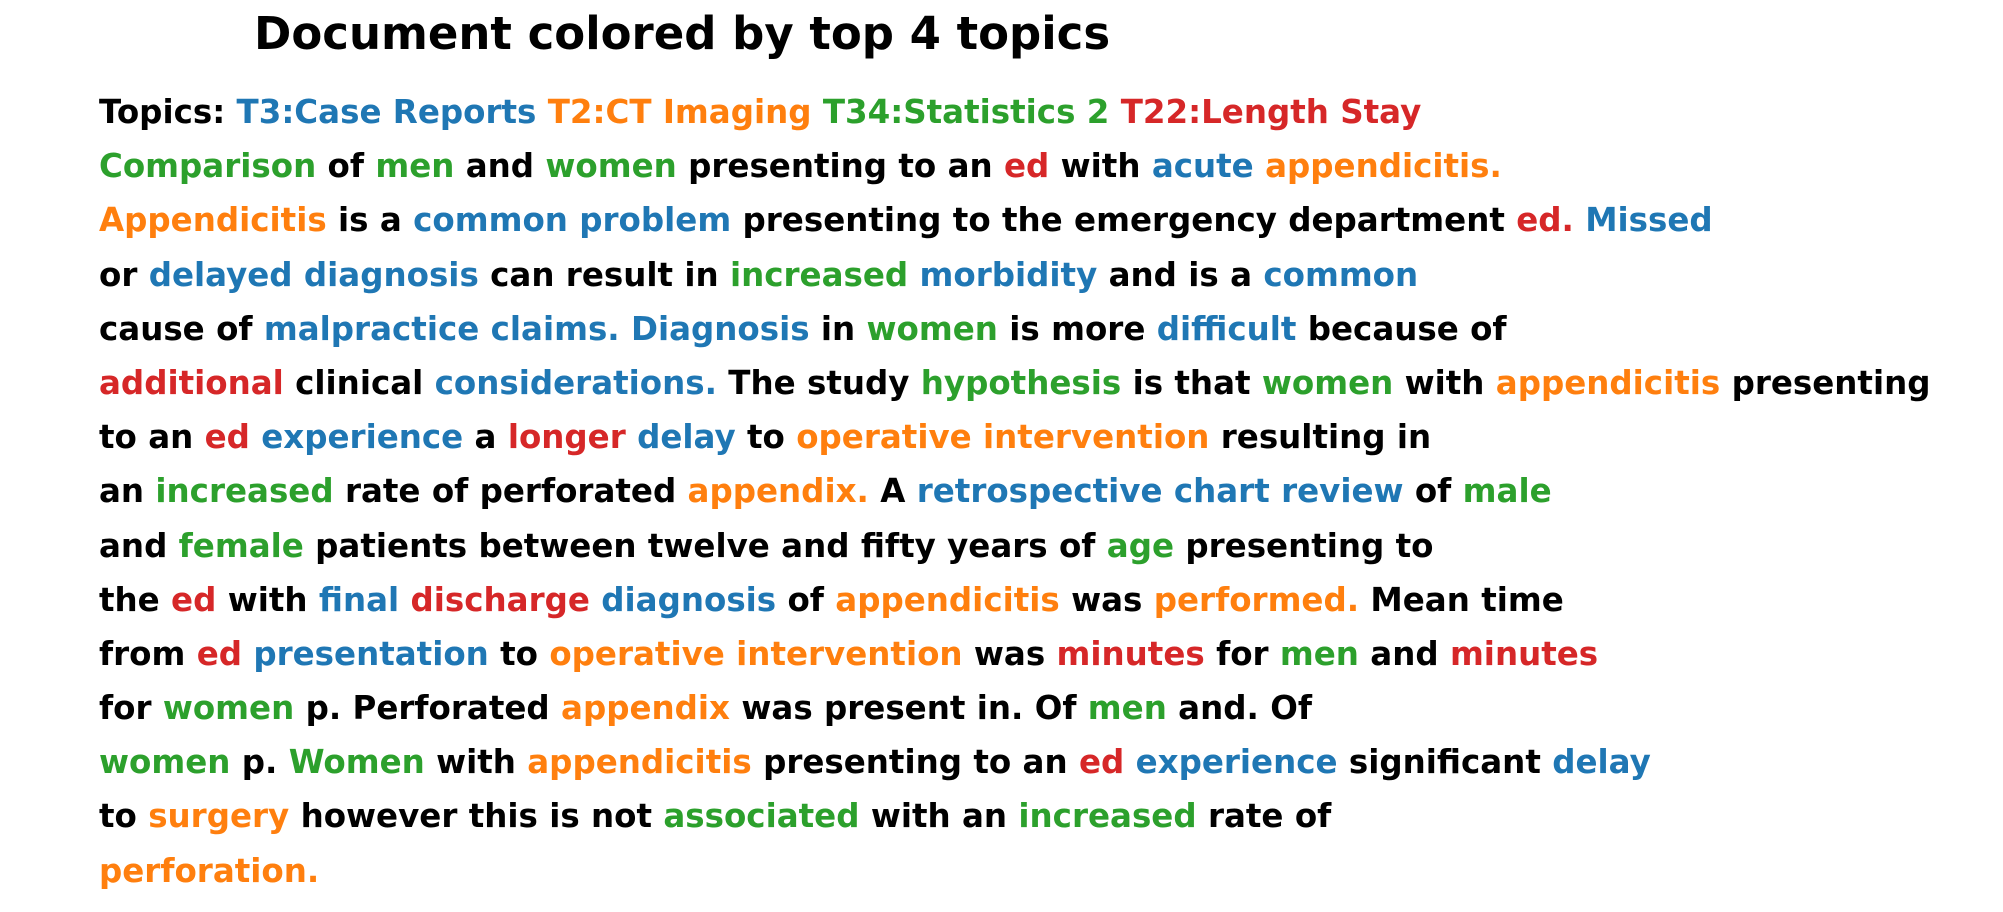 The height and width of the screenshot is (912, 2003). I want to click on topic-word-t2: Appendicitis, so click(213, 220).